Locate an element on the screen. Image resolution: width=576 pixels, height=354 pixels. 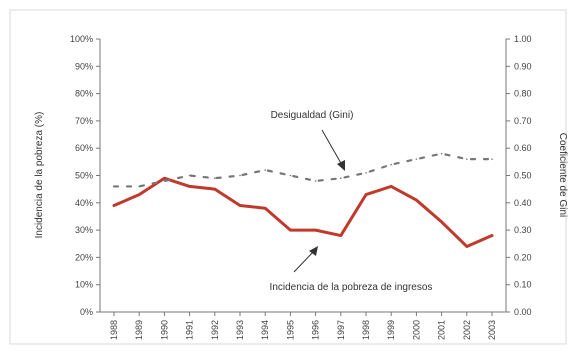
annotation-poverty-arrow is located at coordinates (304, 261).